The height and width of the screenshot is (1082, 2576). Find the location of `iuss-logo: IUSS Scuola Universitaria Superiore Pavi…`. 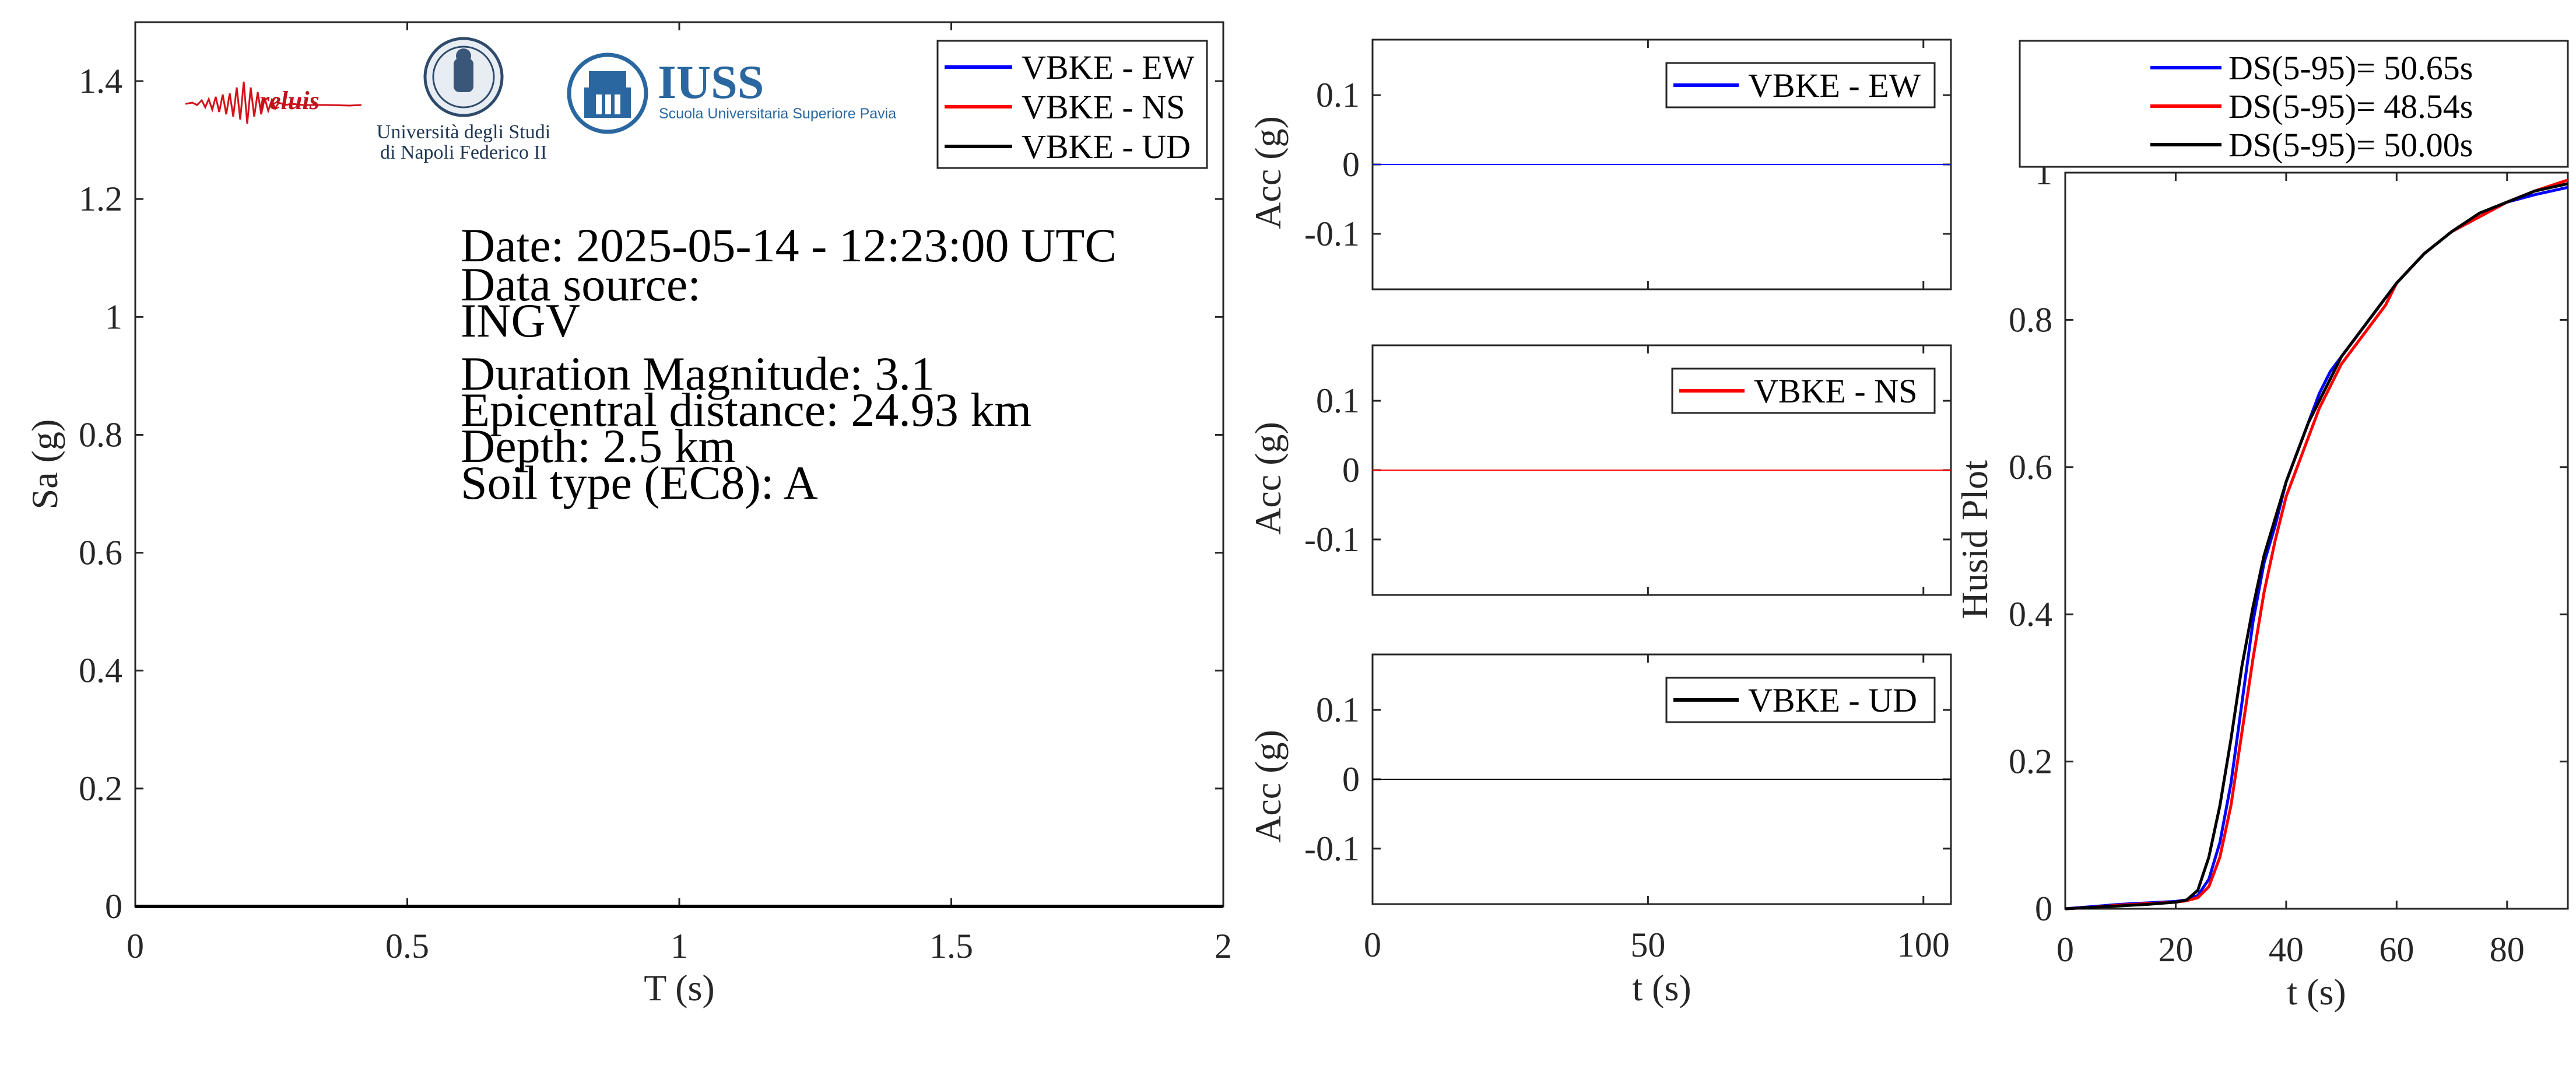

iuss-logo: IUSS Scuola Universitaria Superiore Pavi… is located at coordinates (731, 93).